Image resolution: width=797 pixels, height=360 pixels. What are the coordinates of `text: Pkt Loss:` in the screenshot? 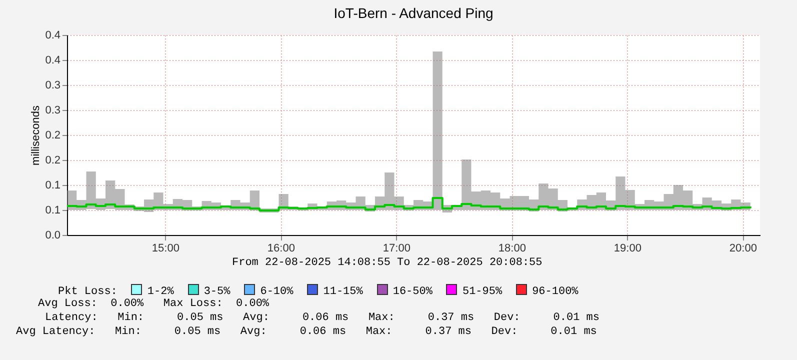 It's located at (88, 292).